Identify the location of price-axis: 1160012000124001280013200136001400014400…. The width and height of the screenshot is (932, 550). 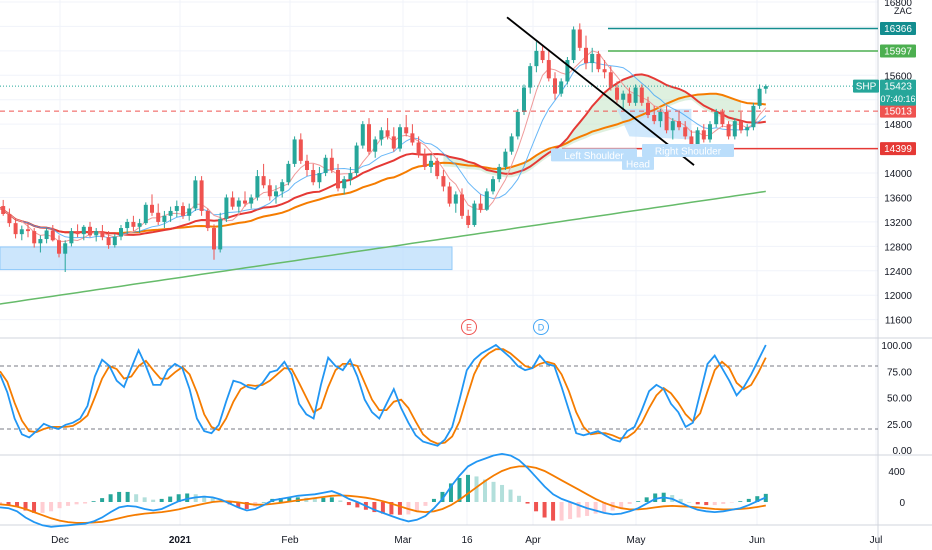
(884, 163).